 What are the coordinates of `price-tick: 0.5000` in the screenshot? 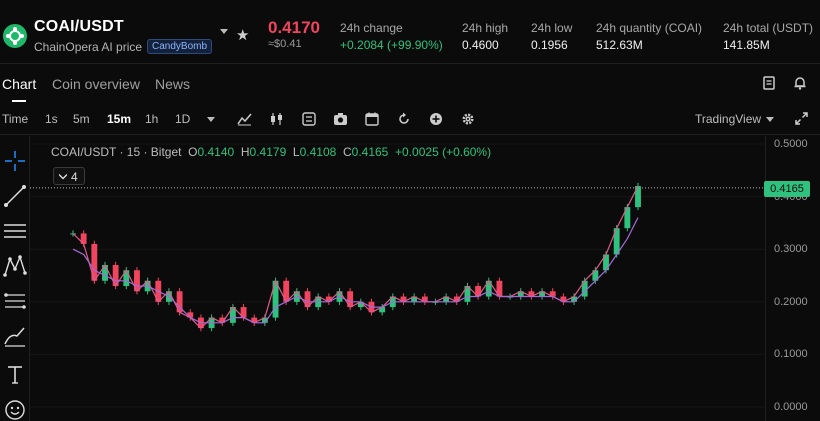 It's located at (791, 144).